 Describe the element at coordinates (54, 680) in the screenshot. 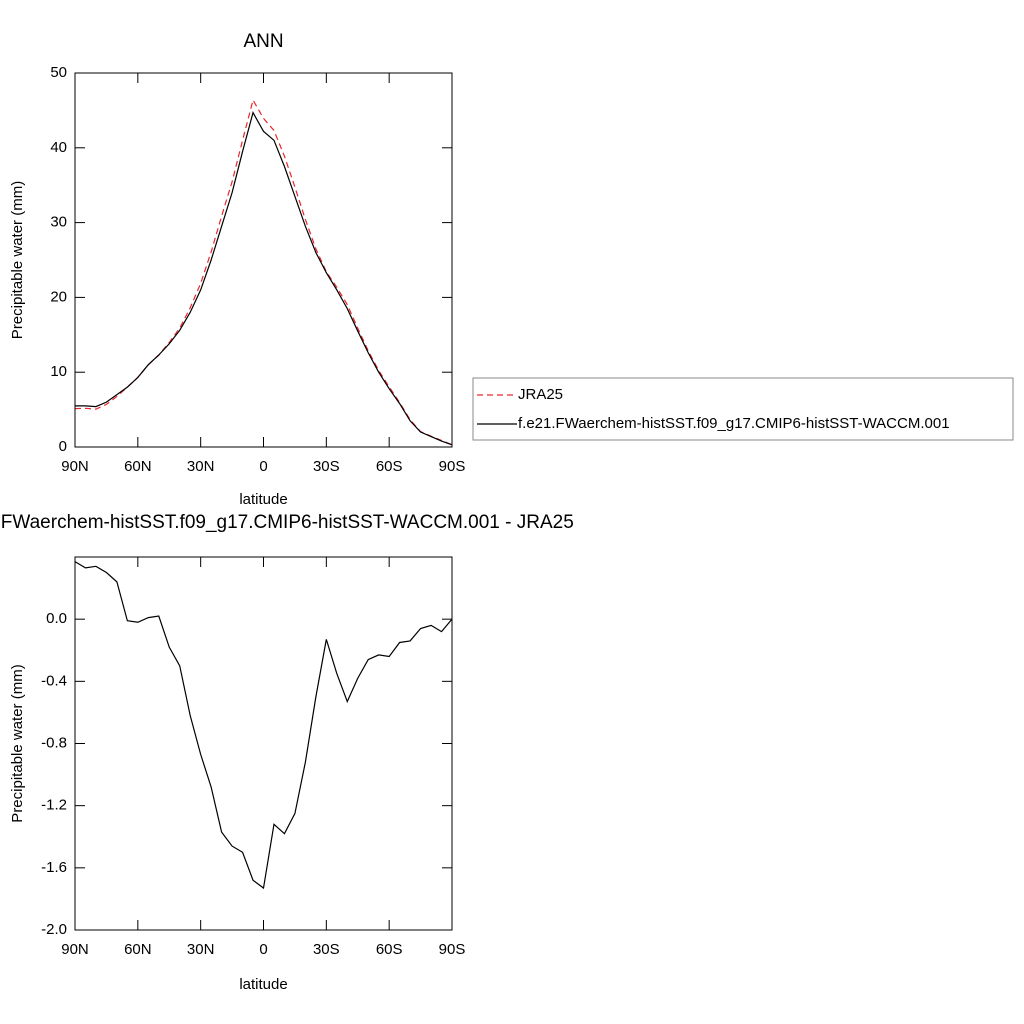

I see `y-tick-label: -0.4` at that location.